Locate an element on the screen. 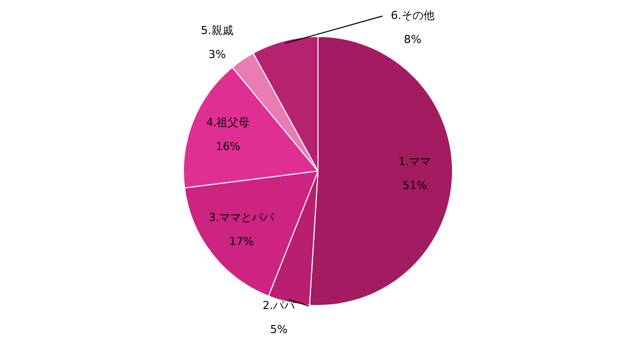 The height and width of the screenshot is (342, 636). data-label: 51% is located at coordinates (415, 185).